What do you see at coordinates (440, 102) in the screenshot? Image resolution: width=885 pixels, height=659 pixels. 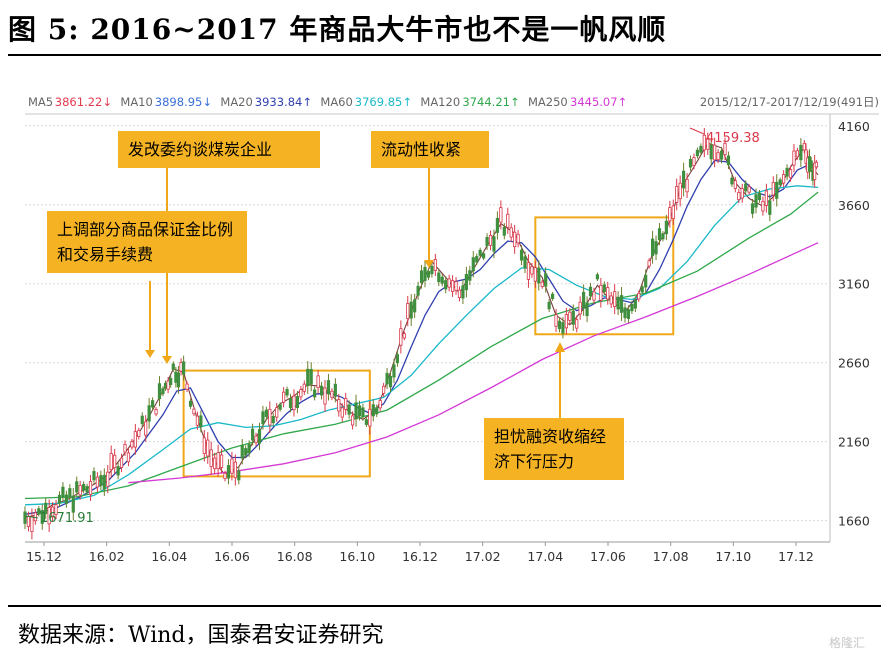 I see `legend-name: MA120` at bounding box center [440, 102].